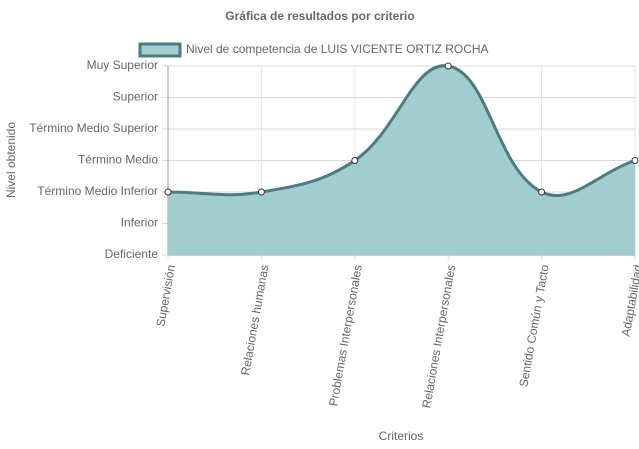 This screenshot has width=639, height=449. What do you see at coordinates (132, 254) in the screenshot?
I see `y-tick-label: Deficiente` at bounding box center [132, 254].